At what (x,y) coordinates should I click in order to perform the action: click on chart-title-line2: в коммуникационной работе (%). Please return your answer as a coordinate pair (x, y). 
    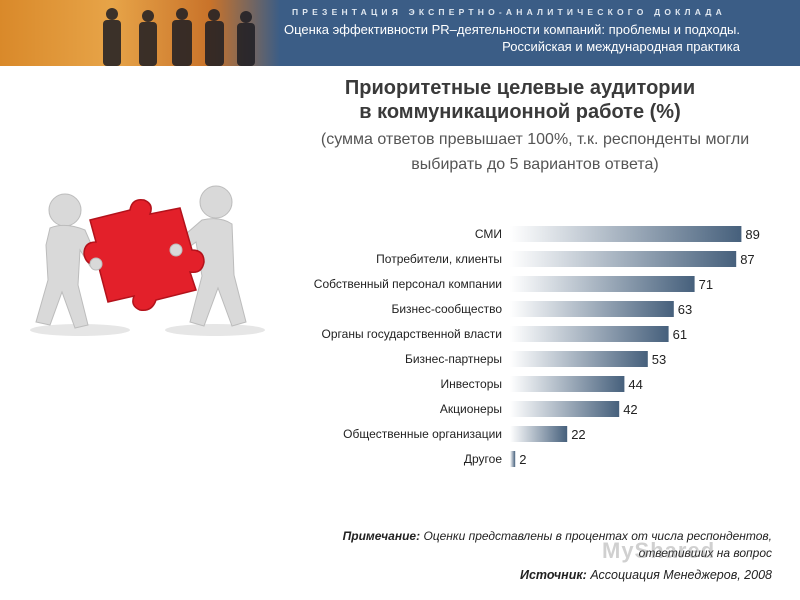
    Looking at the image, I should click on (520, 112).